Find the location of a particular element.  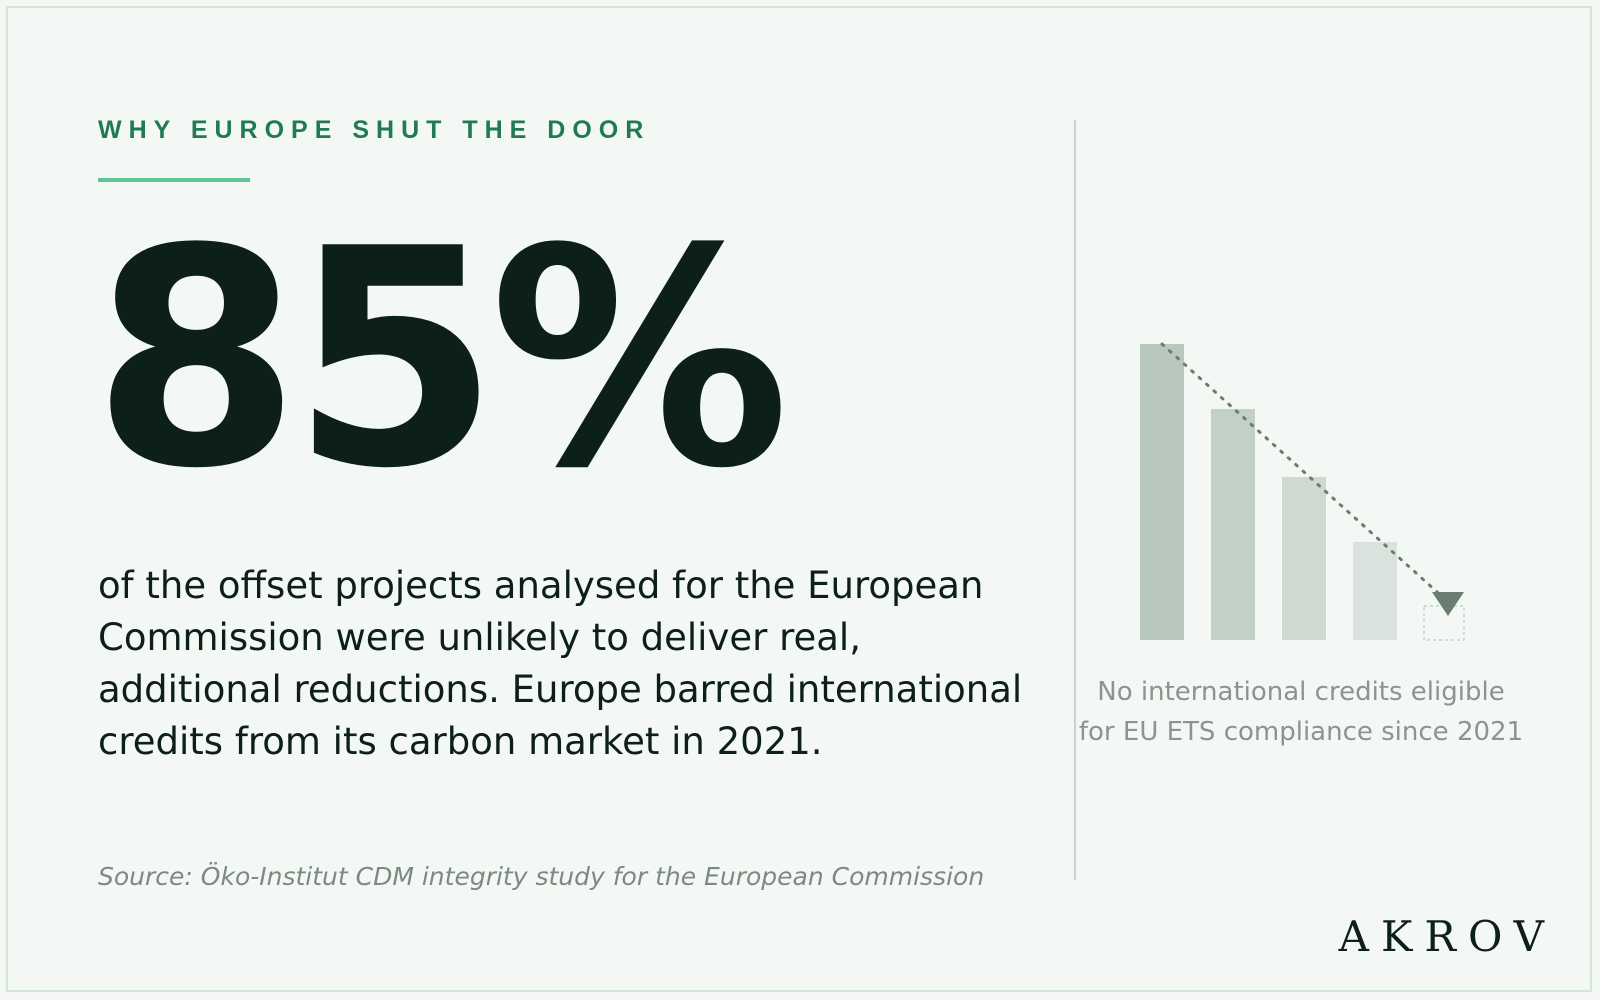

trend-line-layer is located at coordinates (1312, 491).